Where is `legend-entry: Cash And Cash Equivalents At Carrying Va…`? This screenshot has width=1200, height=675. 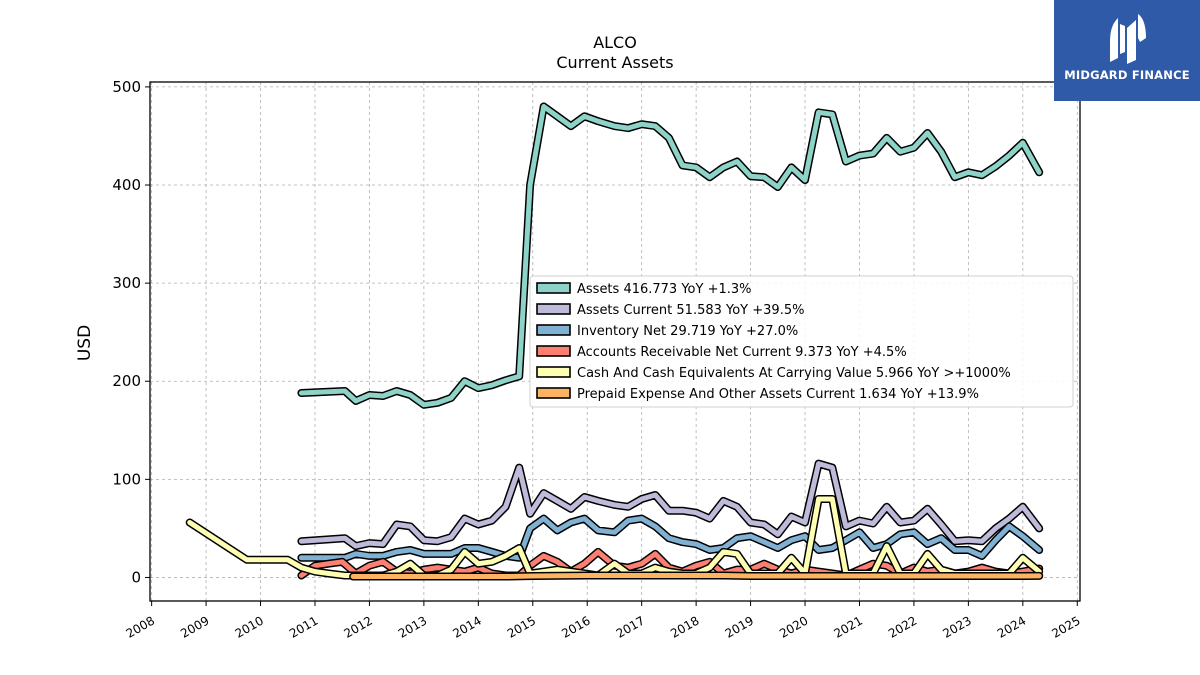 legend-entry: Cash And Cash Equivalents At Carrying Va… is located at coordinates (794, 373).